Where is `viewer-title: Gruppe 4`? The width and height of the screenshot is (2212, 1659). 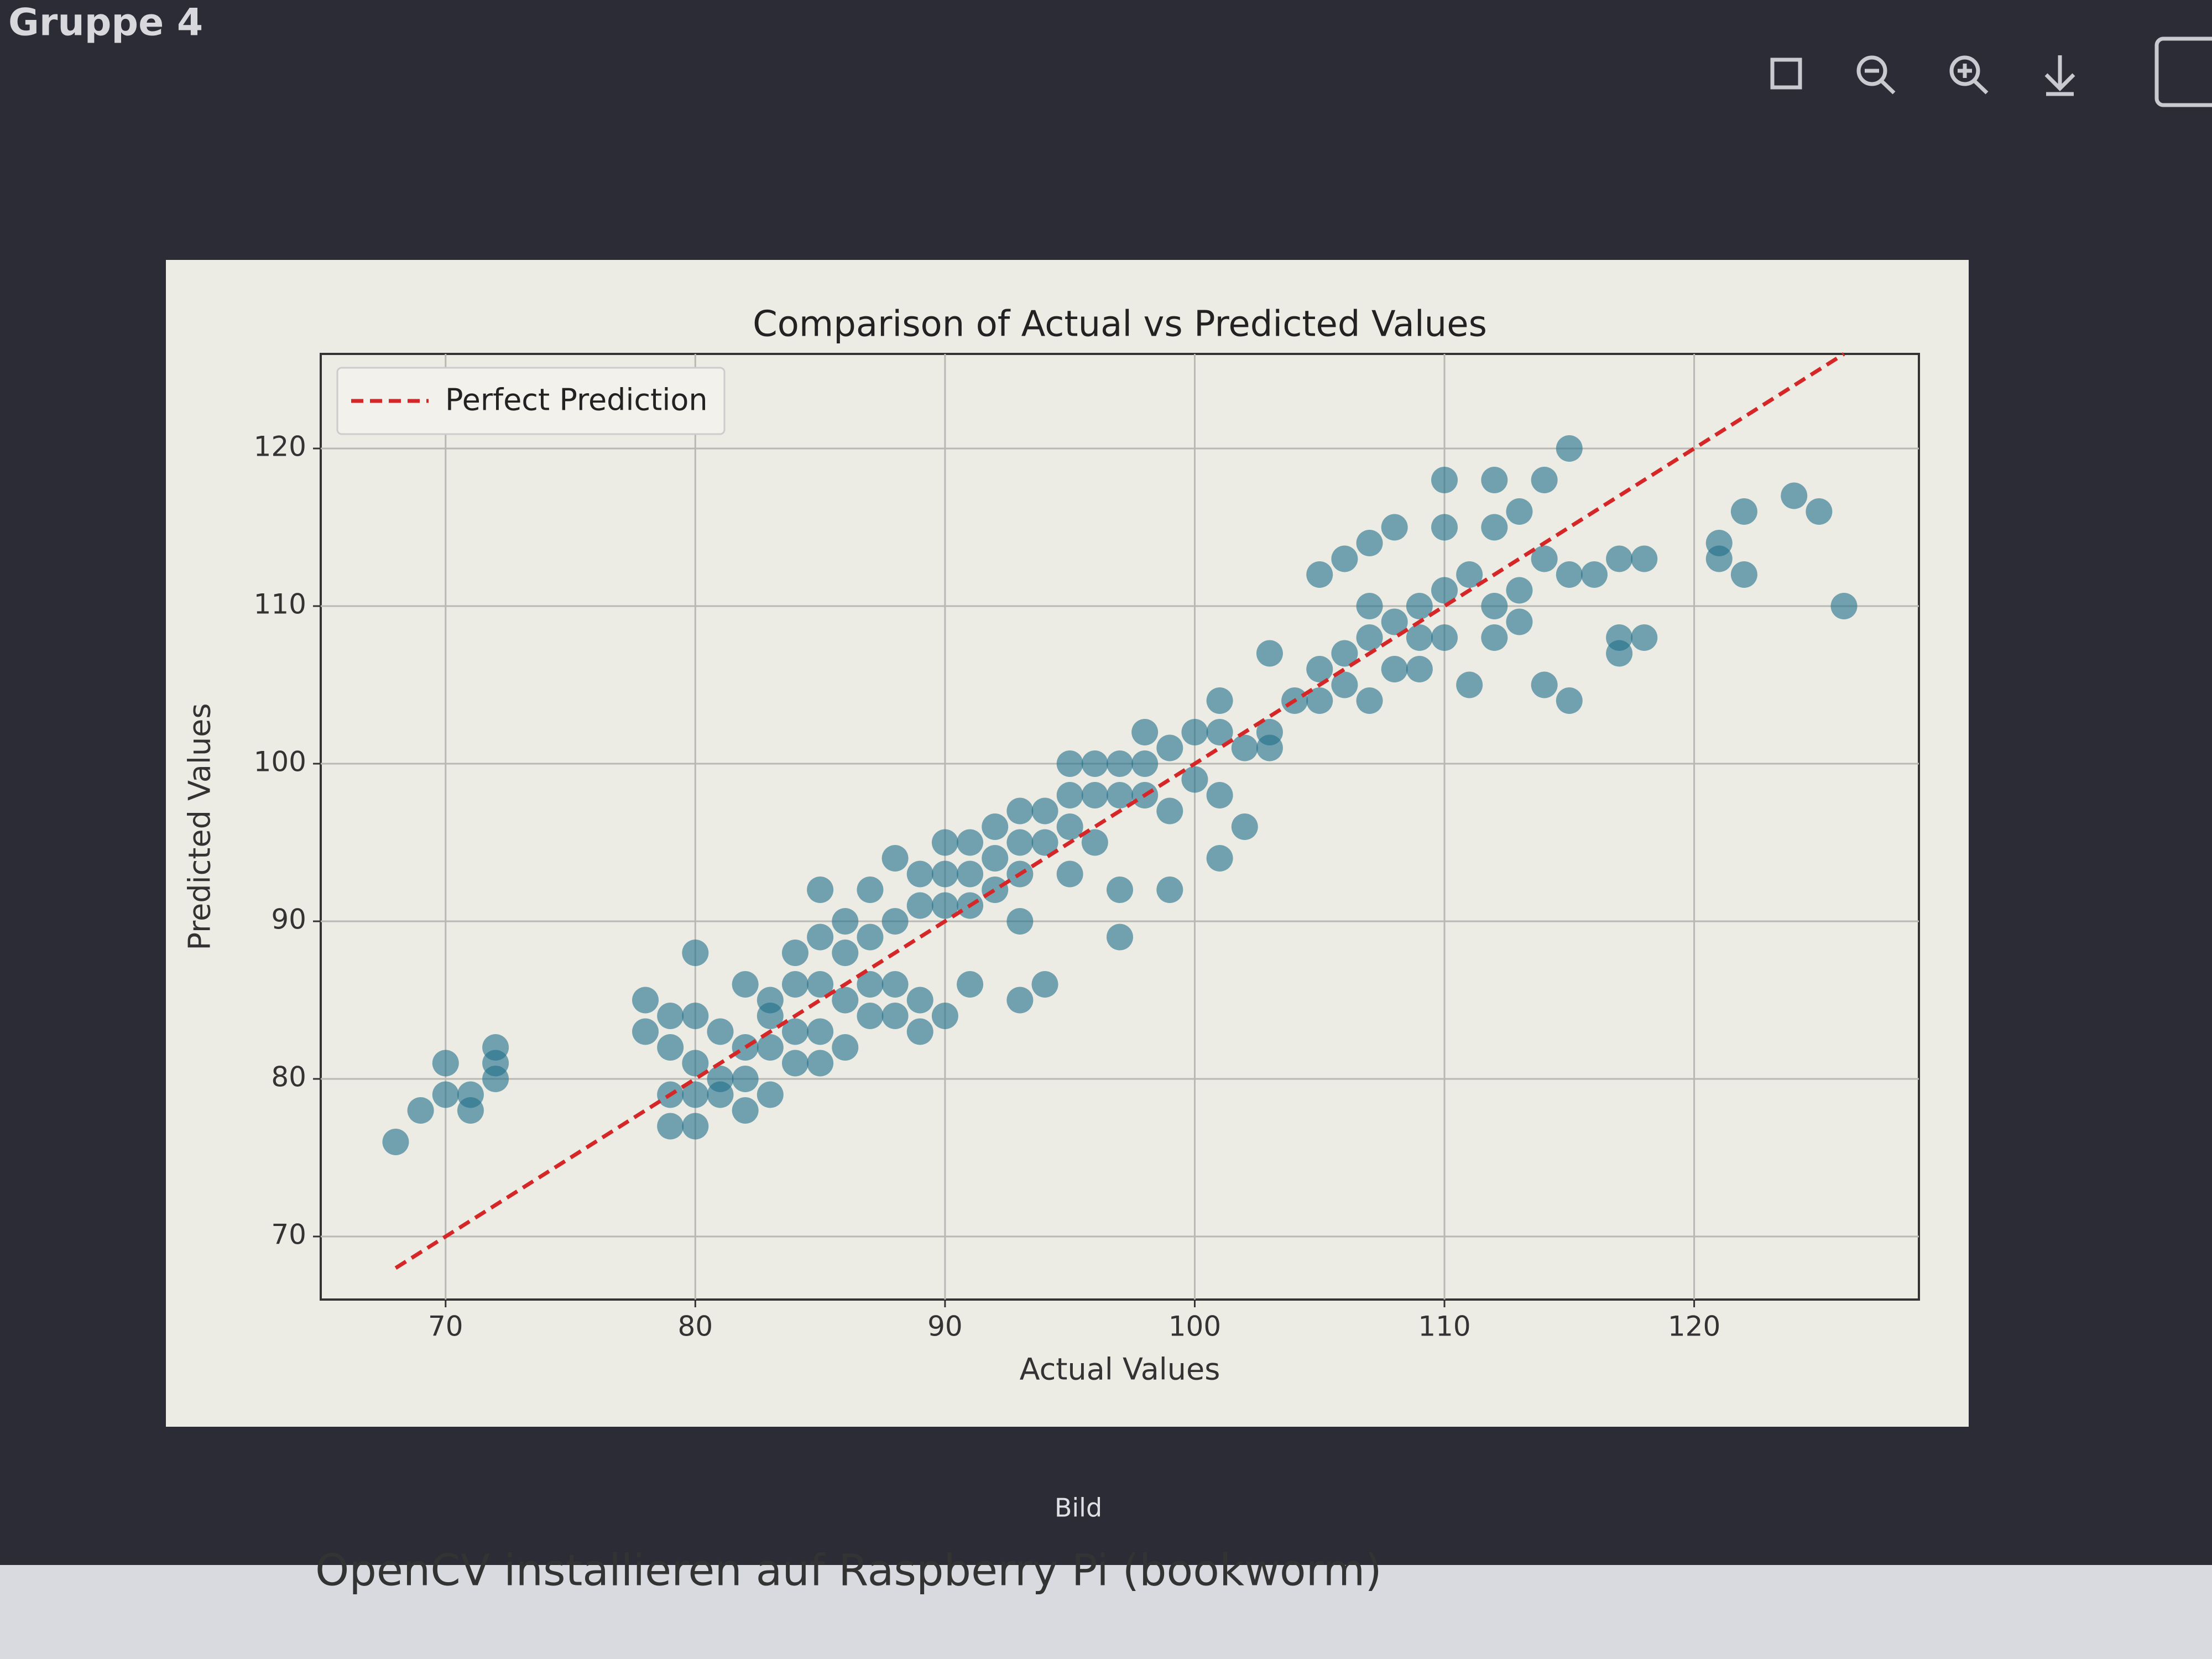 viewer-title: Gruppe 4 is located at coordinates (106, 23).